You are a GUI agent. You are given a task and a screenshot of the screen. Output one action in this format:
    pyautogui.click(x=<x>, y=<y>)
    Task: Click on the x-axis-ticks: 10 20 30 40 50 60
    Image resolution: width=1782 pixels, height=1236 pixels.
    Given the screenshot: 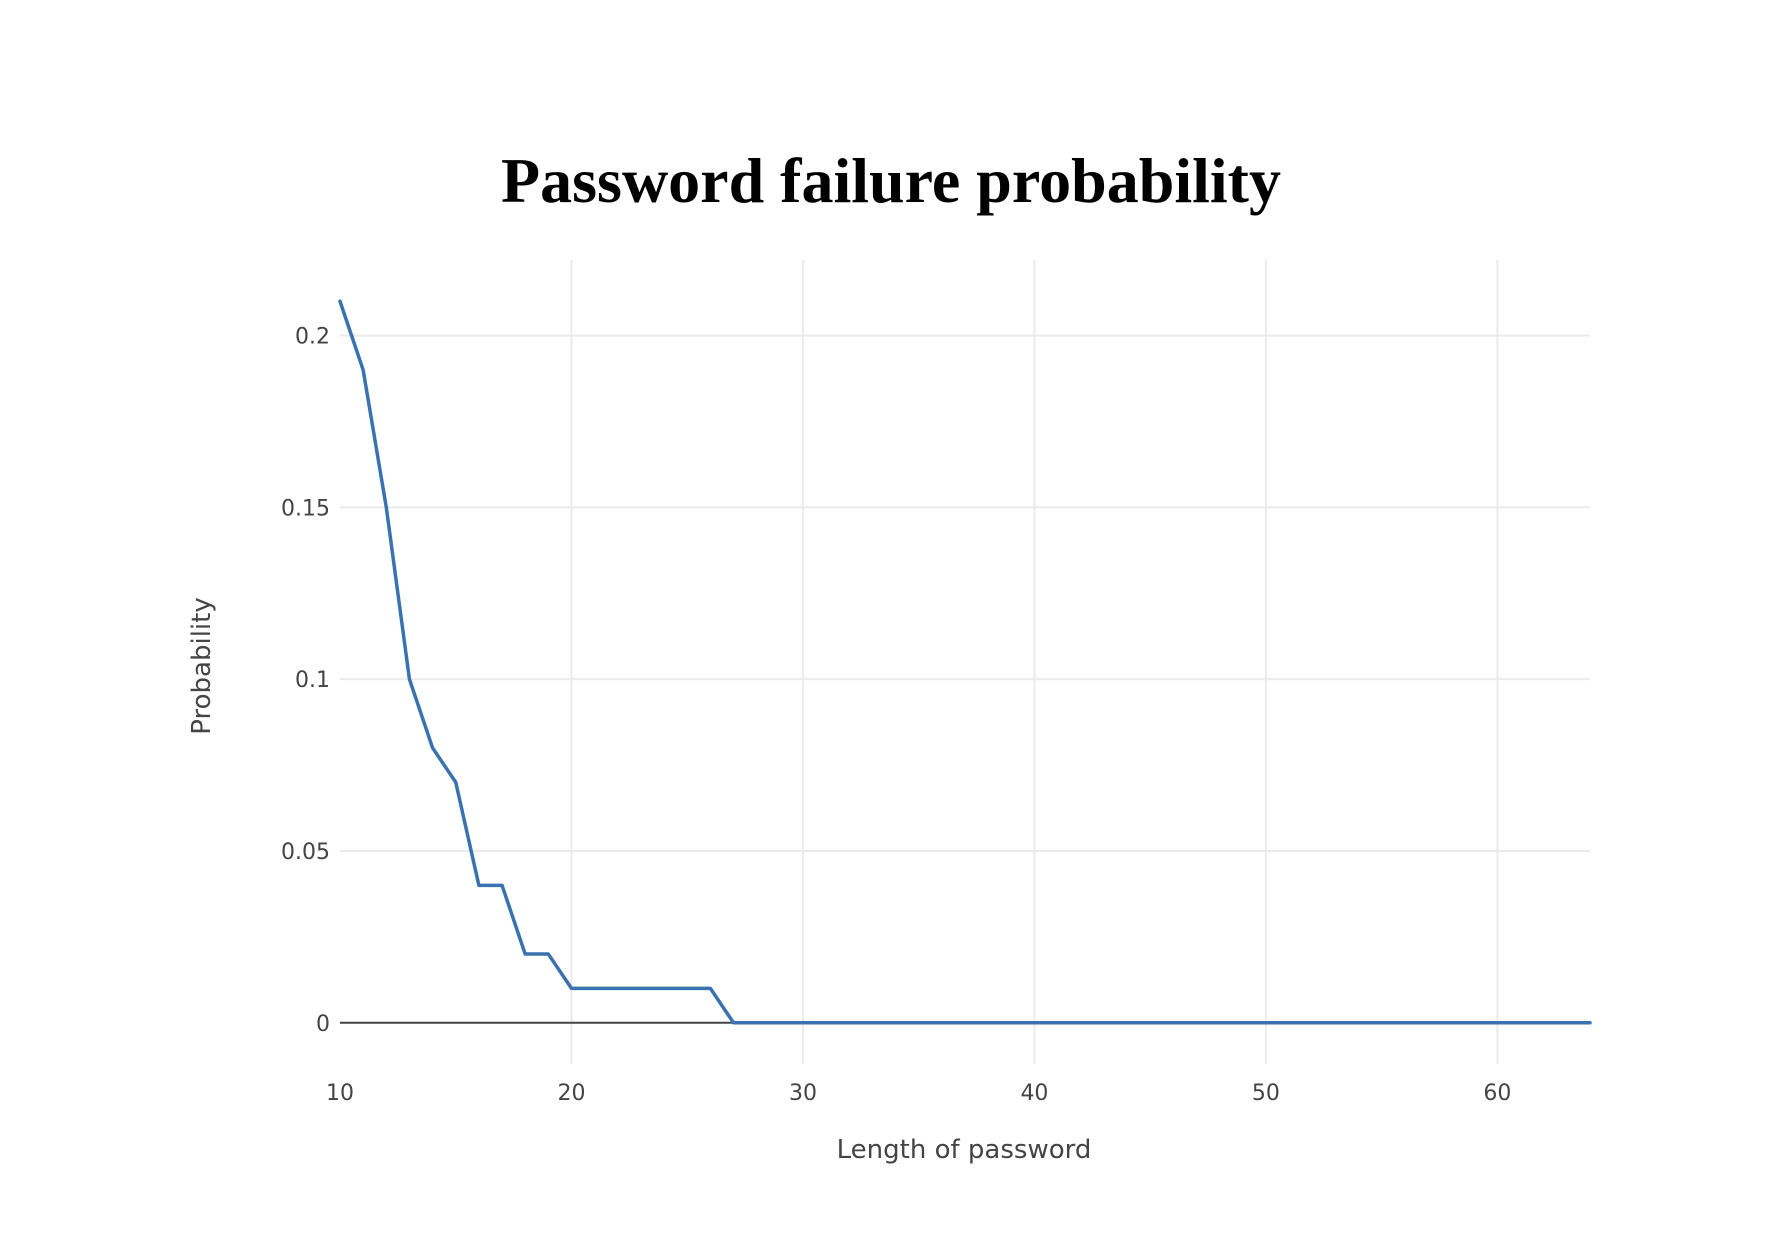 What is the action you would take?
    pyautogui.click(x=918, y=1093)
    